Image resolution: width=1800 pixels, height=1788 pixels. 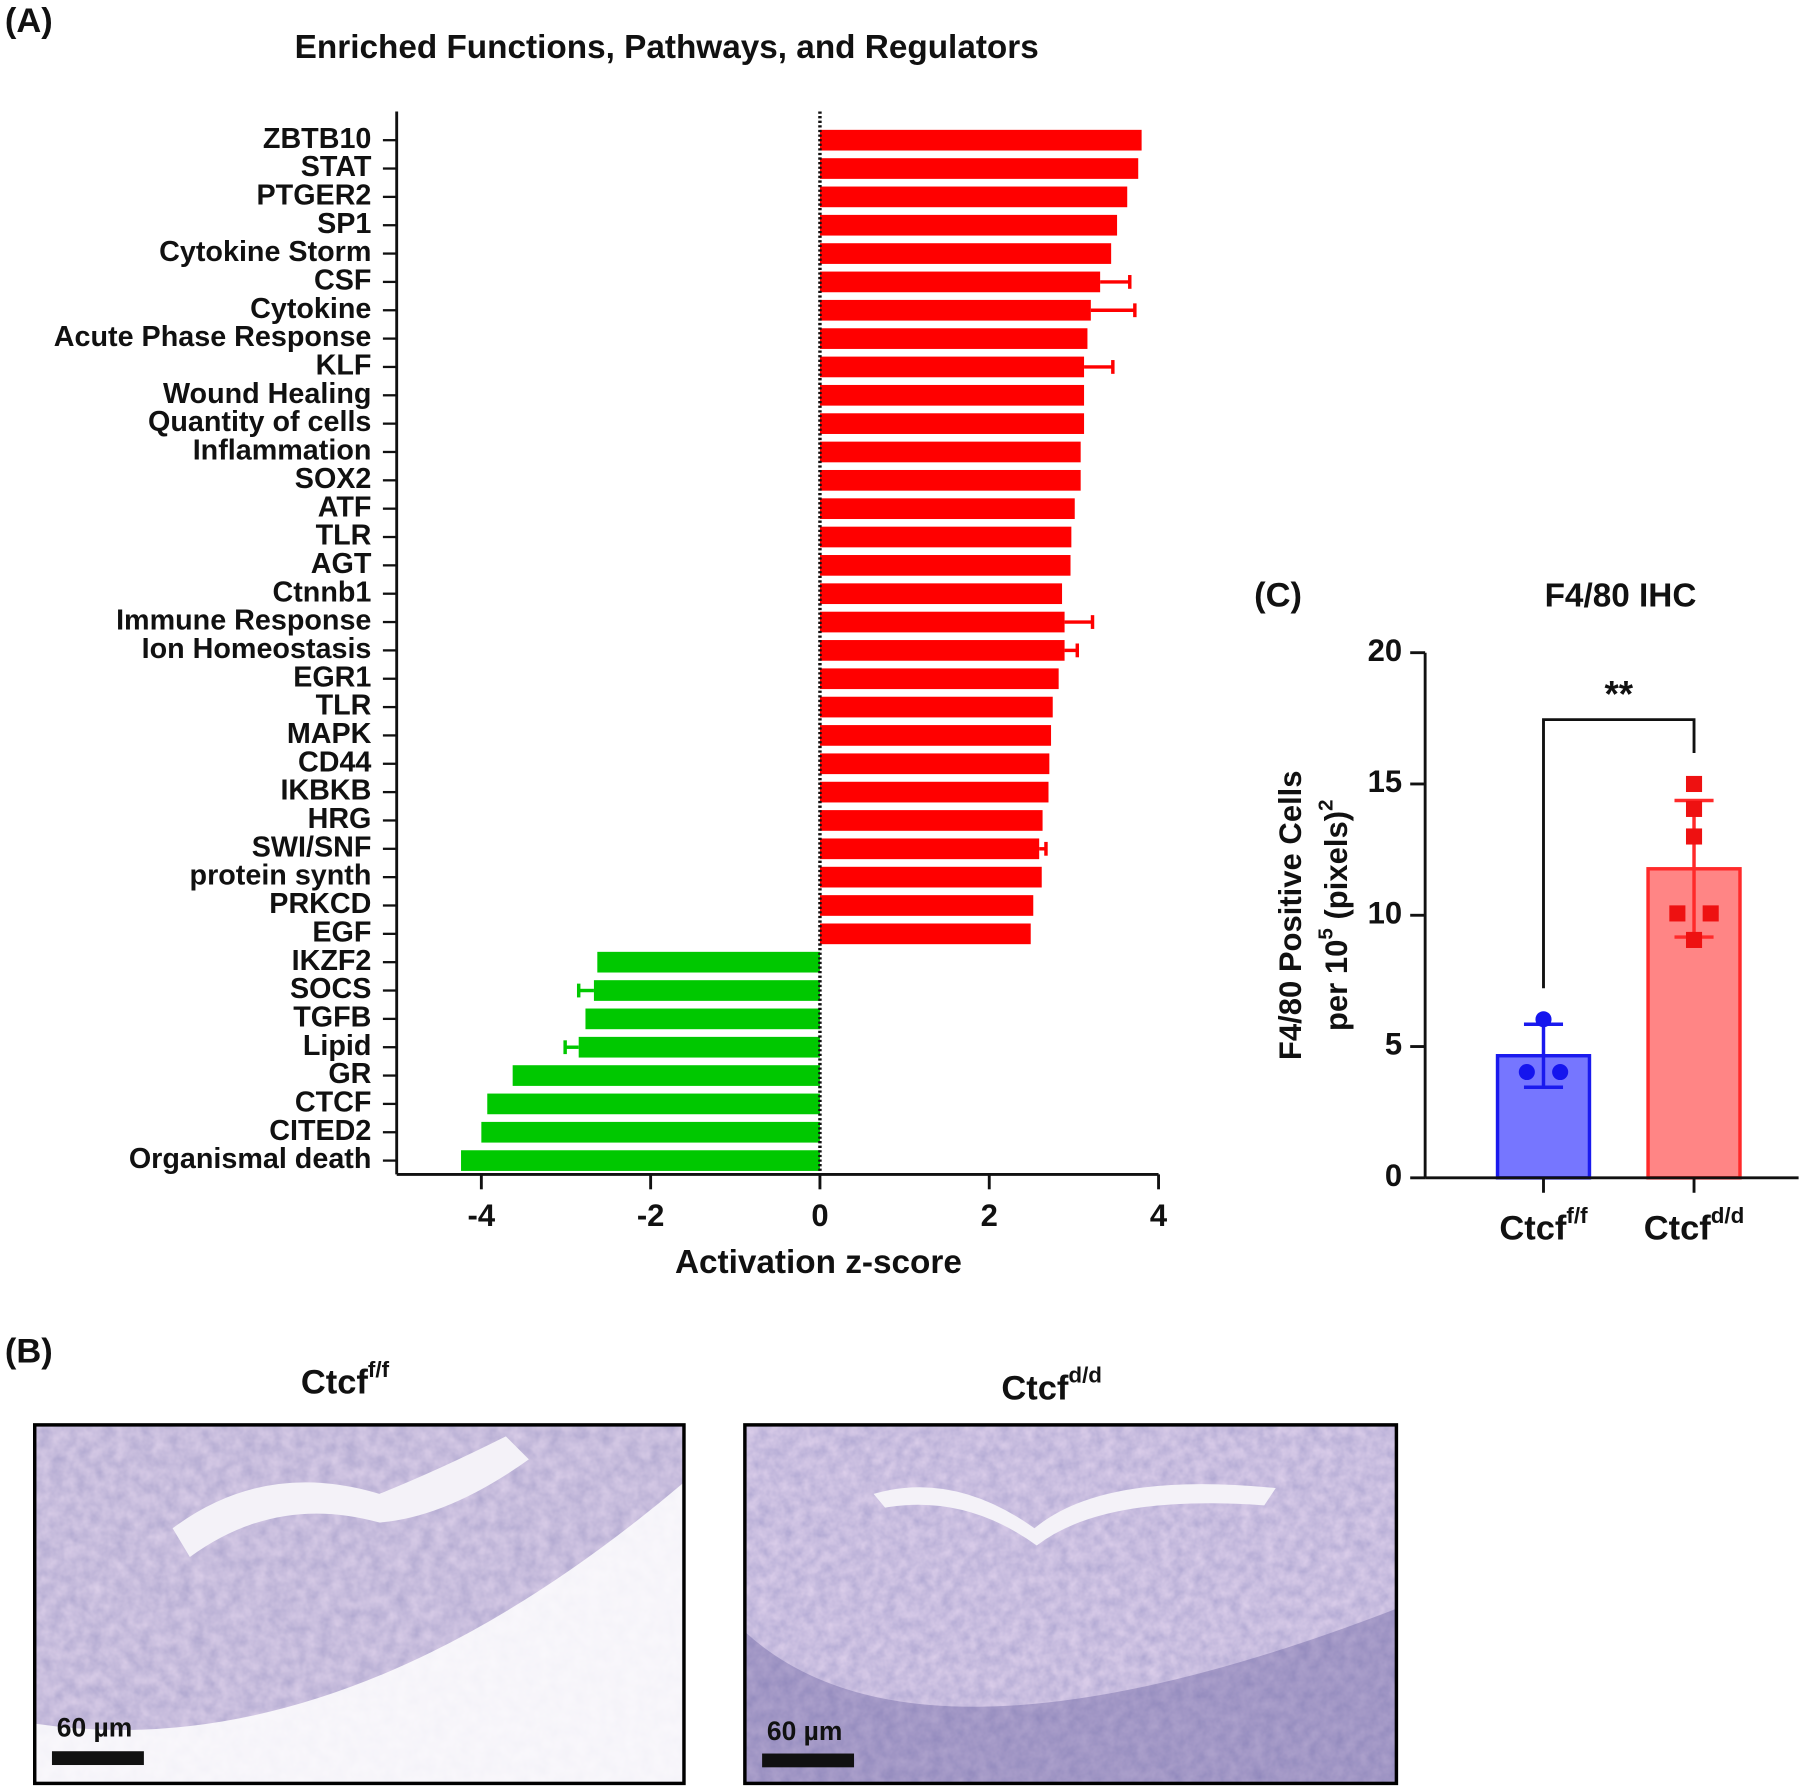 I want to click on tissue-image, so click(x=1070, y=1604).